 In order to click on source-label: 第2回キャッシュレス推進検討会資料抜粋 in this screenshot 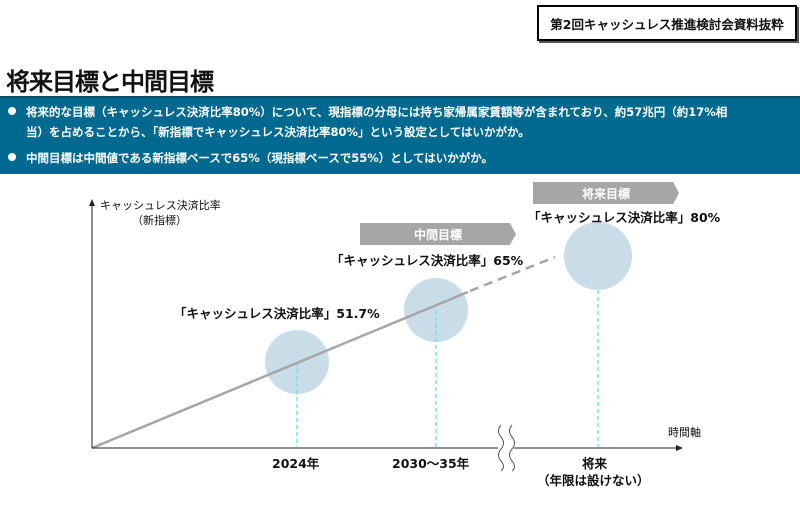, I will do `click(667, 23)`.